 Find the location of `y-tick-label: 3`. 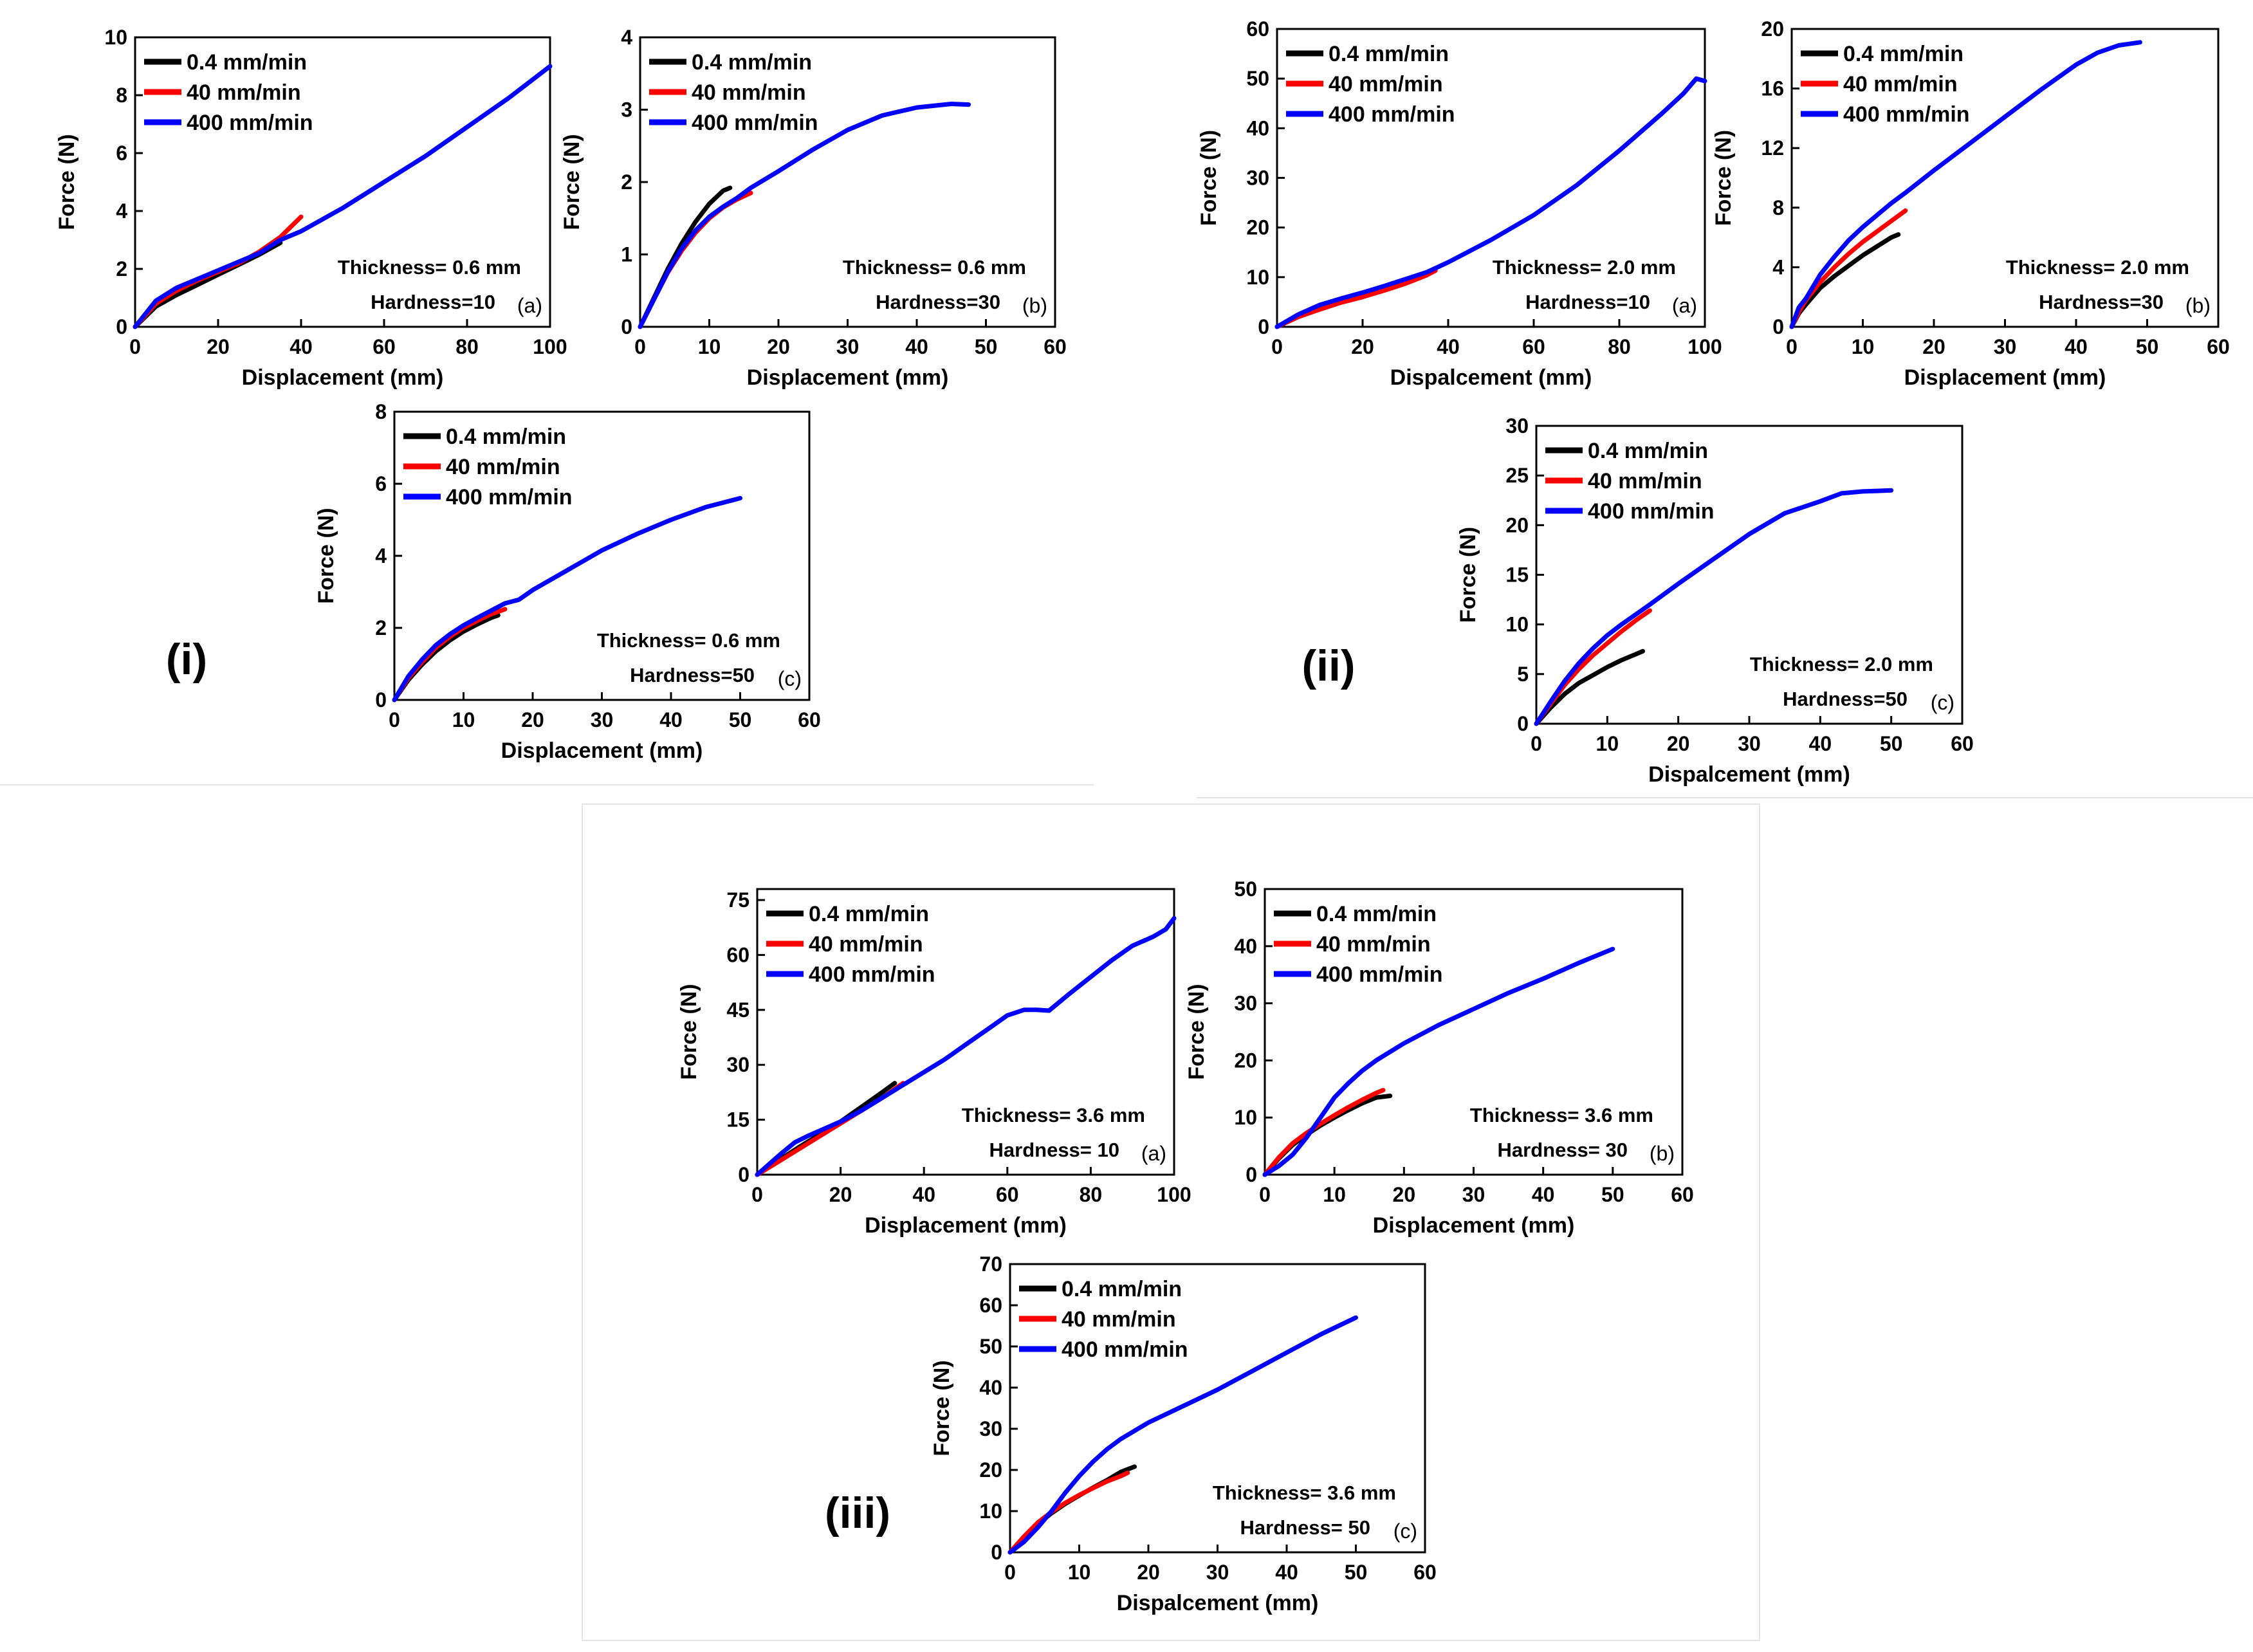

y-tick-label: 3 is located at coordinates (626, 110).